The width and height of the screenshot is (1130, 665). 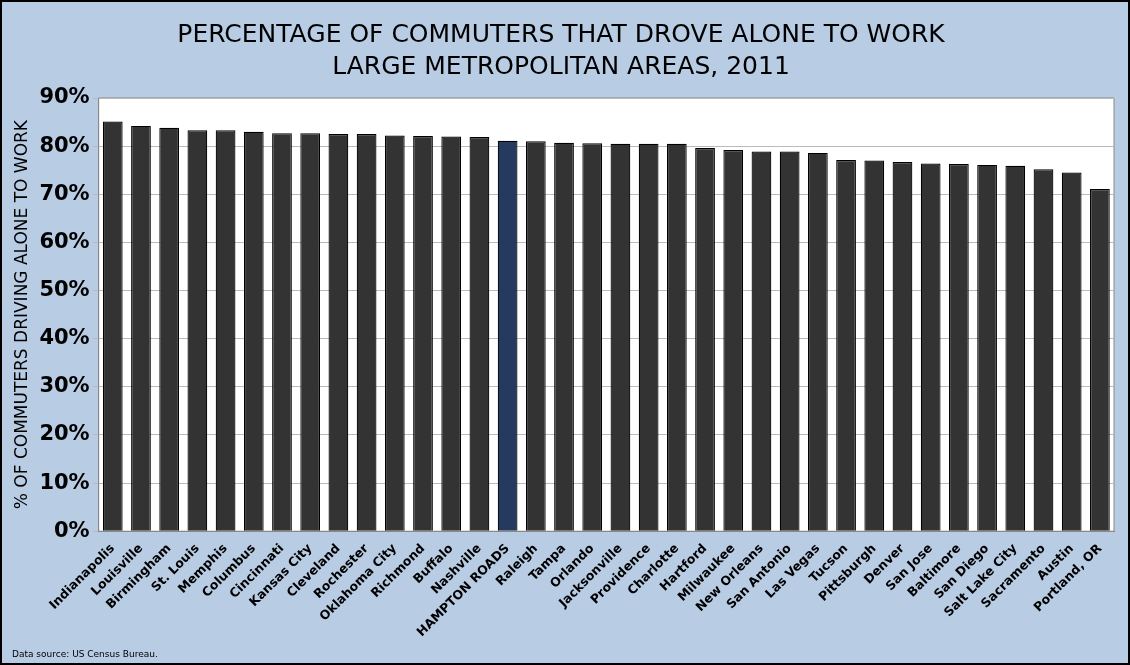 What do you see at coordinates (64, 144) in the screenshot?
I see `y-tick-label: 80%` at bounding box center [64, 144].